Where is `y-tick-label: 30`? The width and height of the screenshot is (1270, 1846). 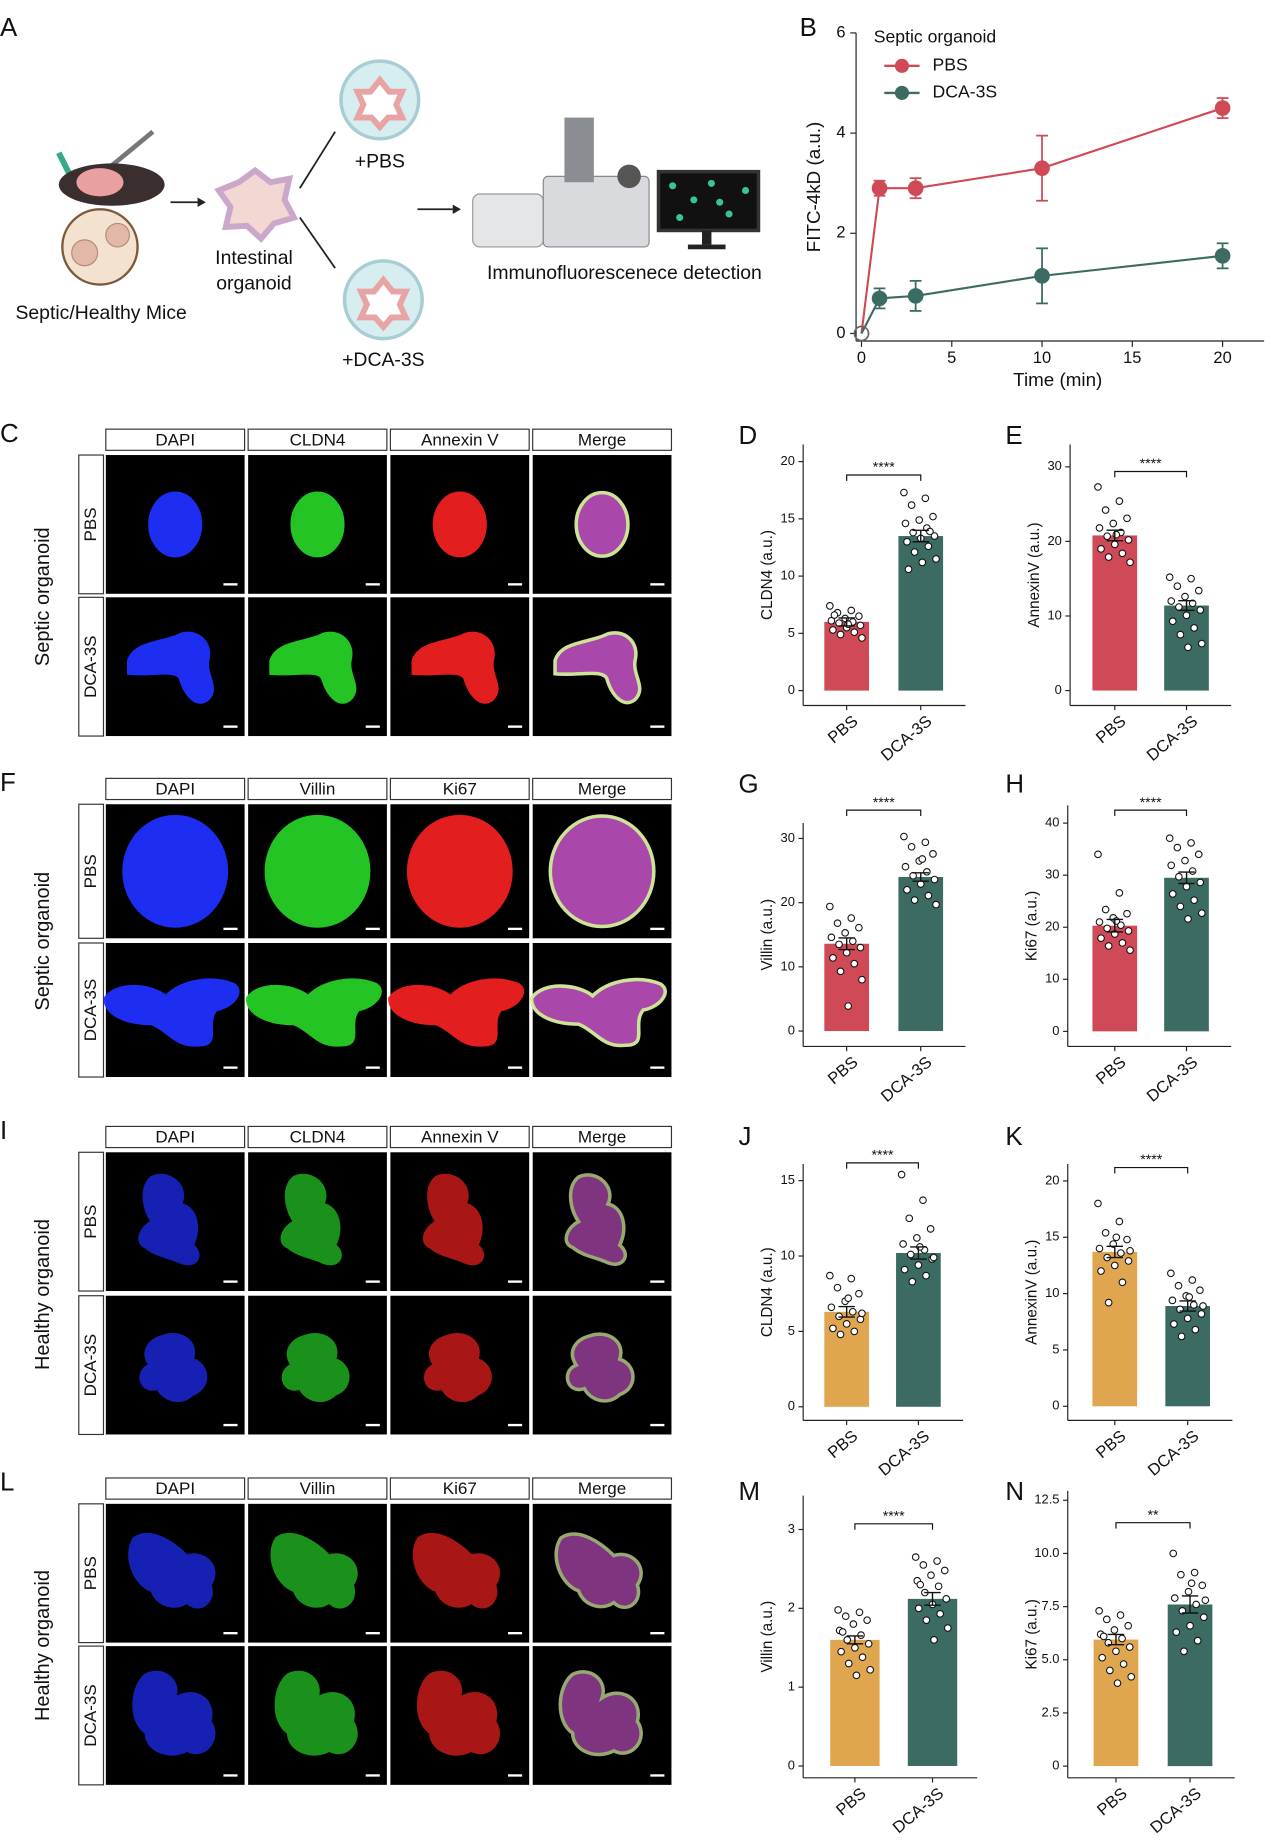
y-tick-label: 30 is located at coordinates (1052, 874).